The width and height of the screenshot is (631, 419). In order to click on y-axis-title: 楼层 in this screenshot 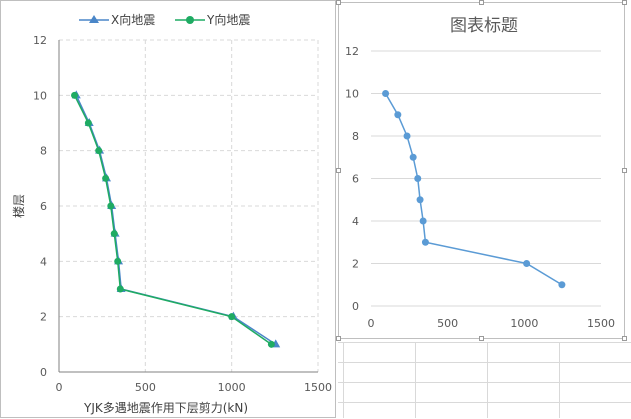, I will do `click(18, 206)`.